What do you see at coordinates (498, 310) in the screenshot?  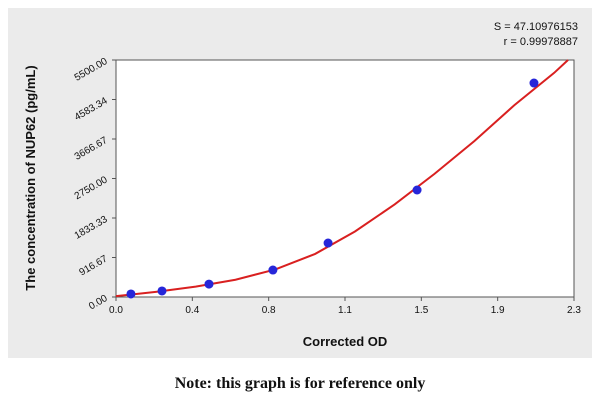 I see `x-tick-label: 1.9` at bounding box center [498, 310].